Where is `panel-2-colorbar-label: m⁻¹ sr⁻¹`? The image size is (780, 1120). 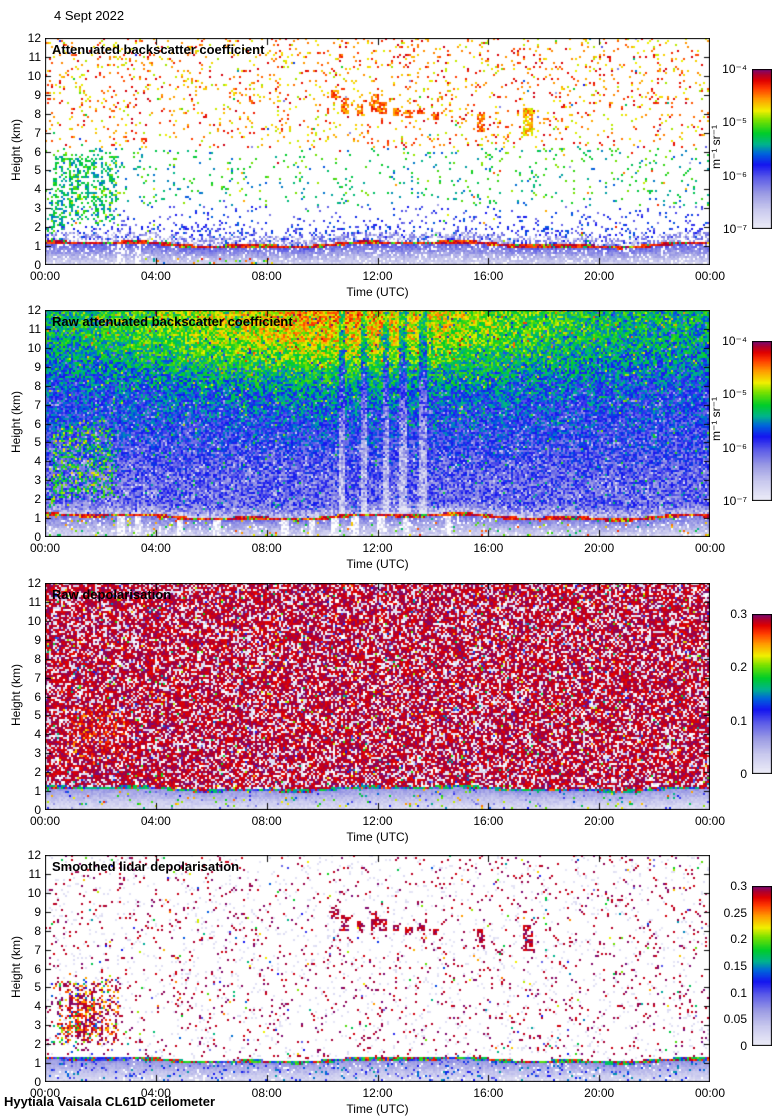 panel-2-colorbar-label: m⁻¹ sr⁻¹ is located at coordinates (716, 419).